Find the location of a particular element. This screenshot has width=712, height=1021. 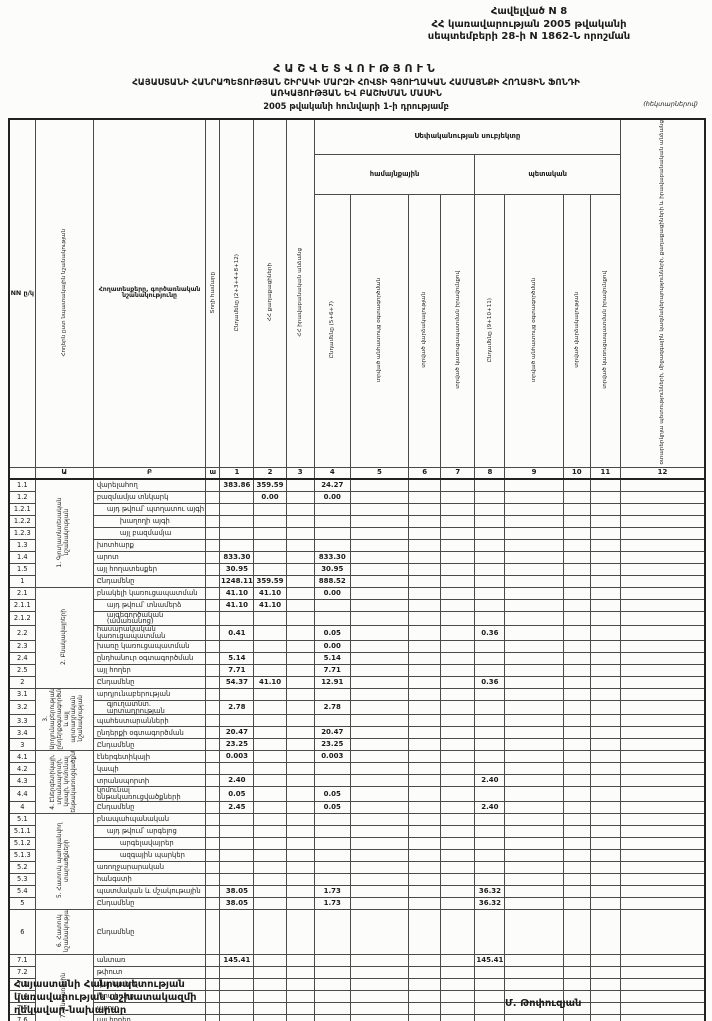

row-number: 4.1 is located at coordinates (22, 757).